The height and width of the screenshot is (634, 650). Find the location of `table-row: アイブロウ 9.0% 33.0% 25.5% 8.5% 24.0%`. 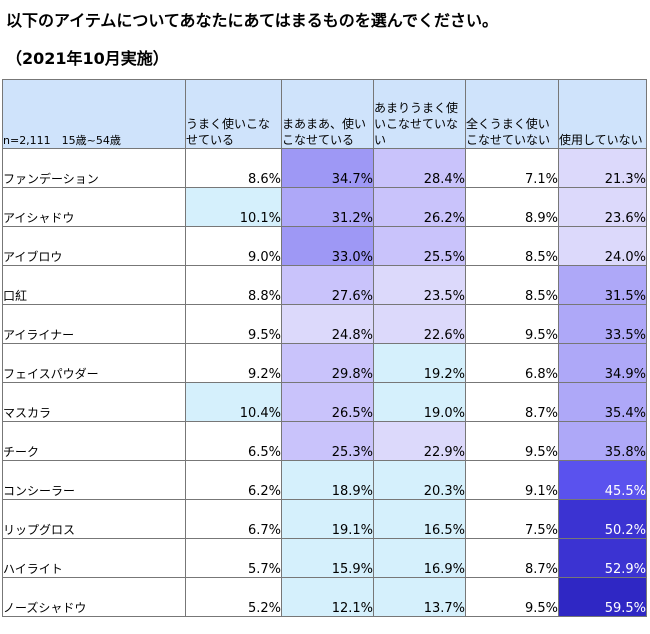

table-row: アイブロウ 9.0% 33.0% 25.5% 8.5% 24.0% is located at coordinates (324, 246).